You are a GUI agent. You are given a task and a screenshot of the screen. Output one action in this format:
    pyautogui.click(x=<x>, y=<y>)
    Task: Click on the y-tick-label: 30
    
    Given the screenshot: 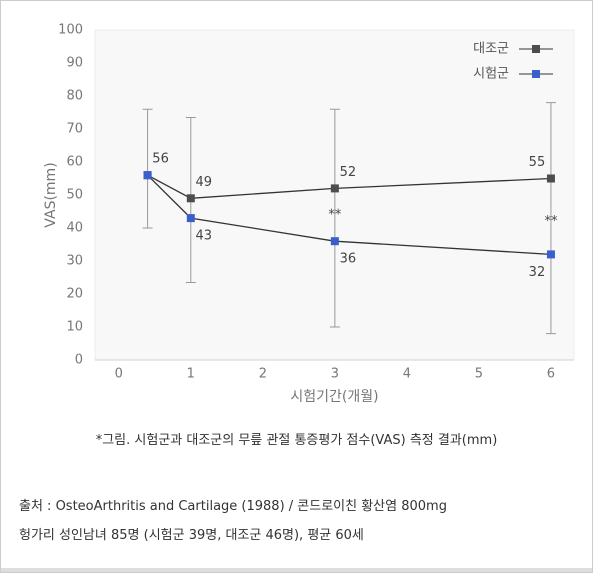 What is the action you would take?
    pyautogui.click(x=74, y=261)
    